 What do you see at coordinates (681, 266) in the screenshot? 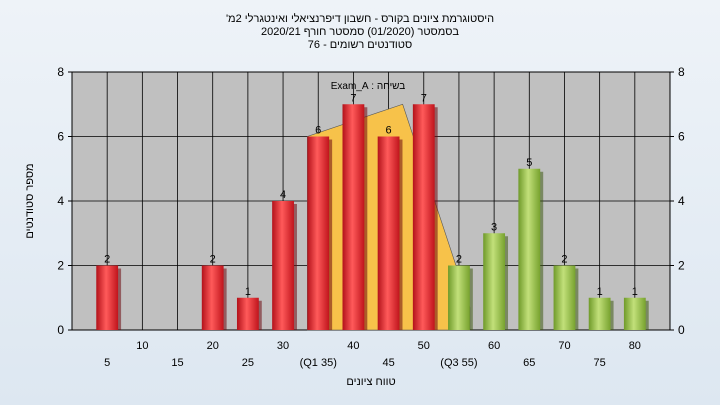
I see `y-tick-label-right: 2` at bounding box center [681, 266].